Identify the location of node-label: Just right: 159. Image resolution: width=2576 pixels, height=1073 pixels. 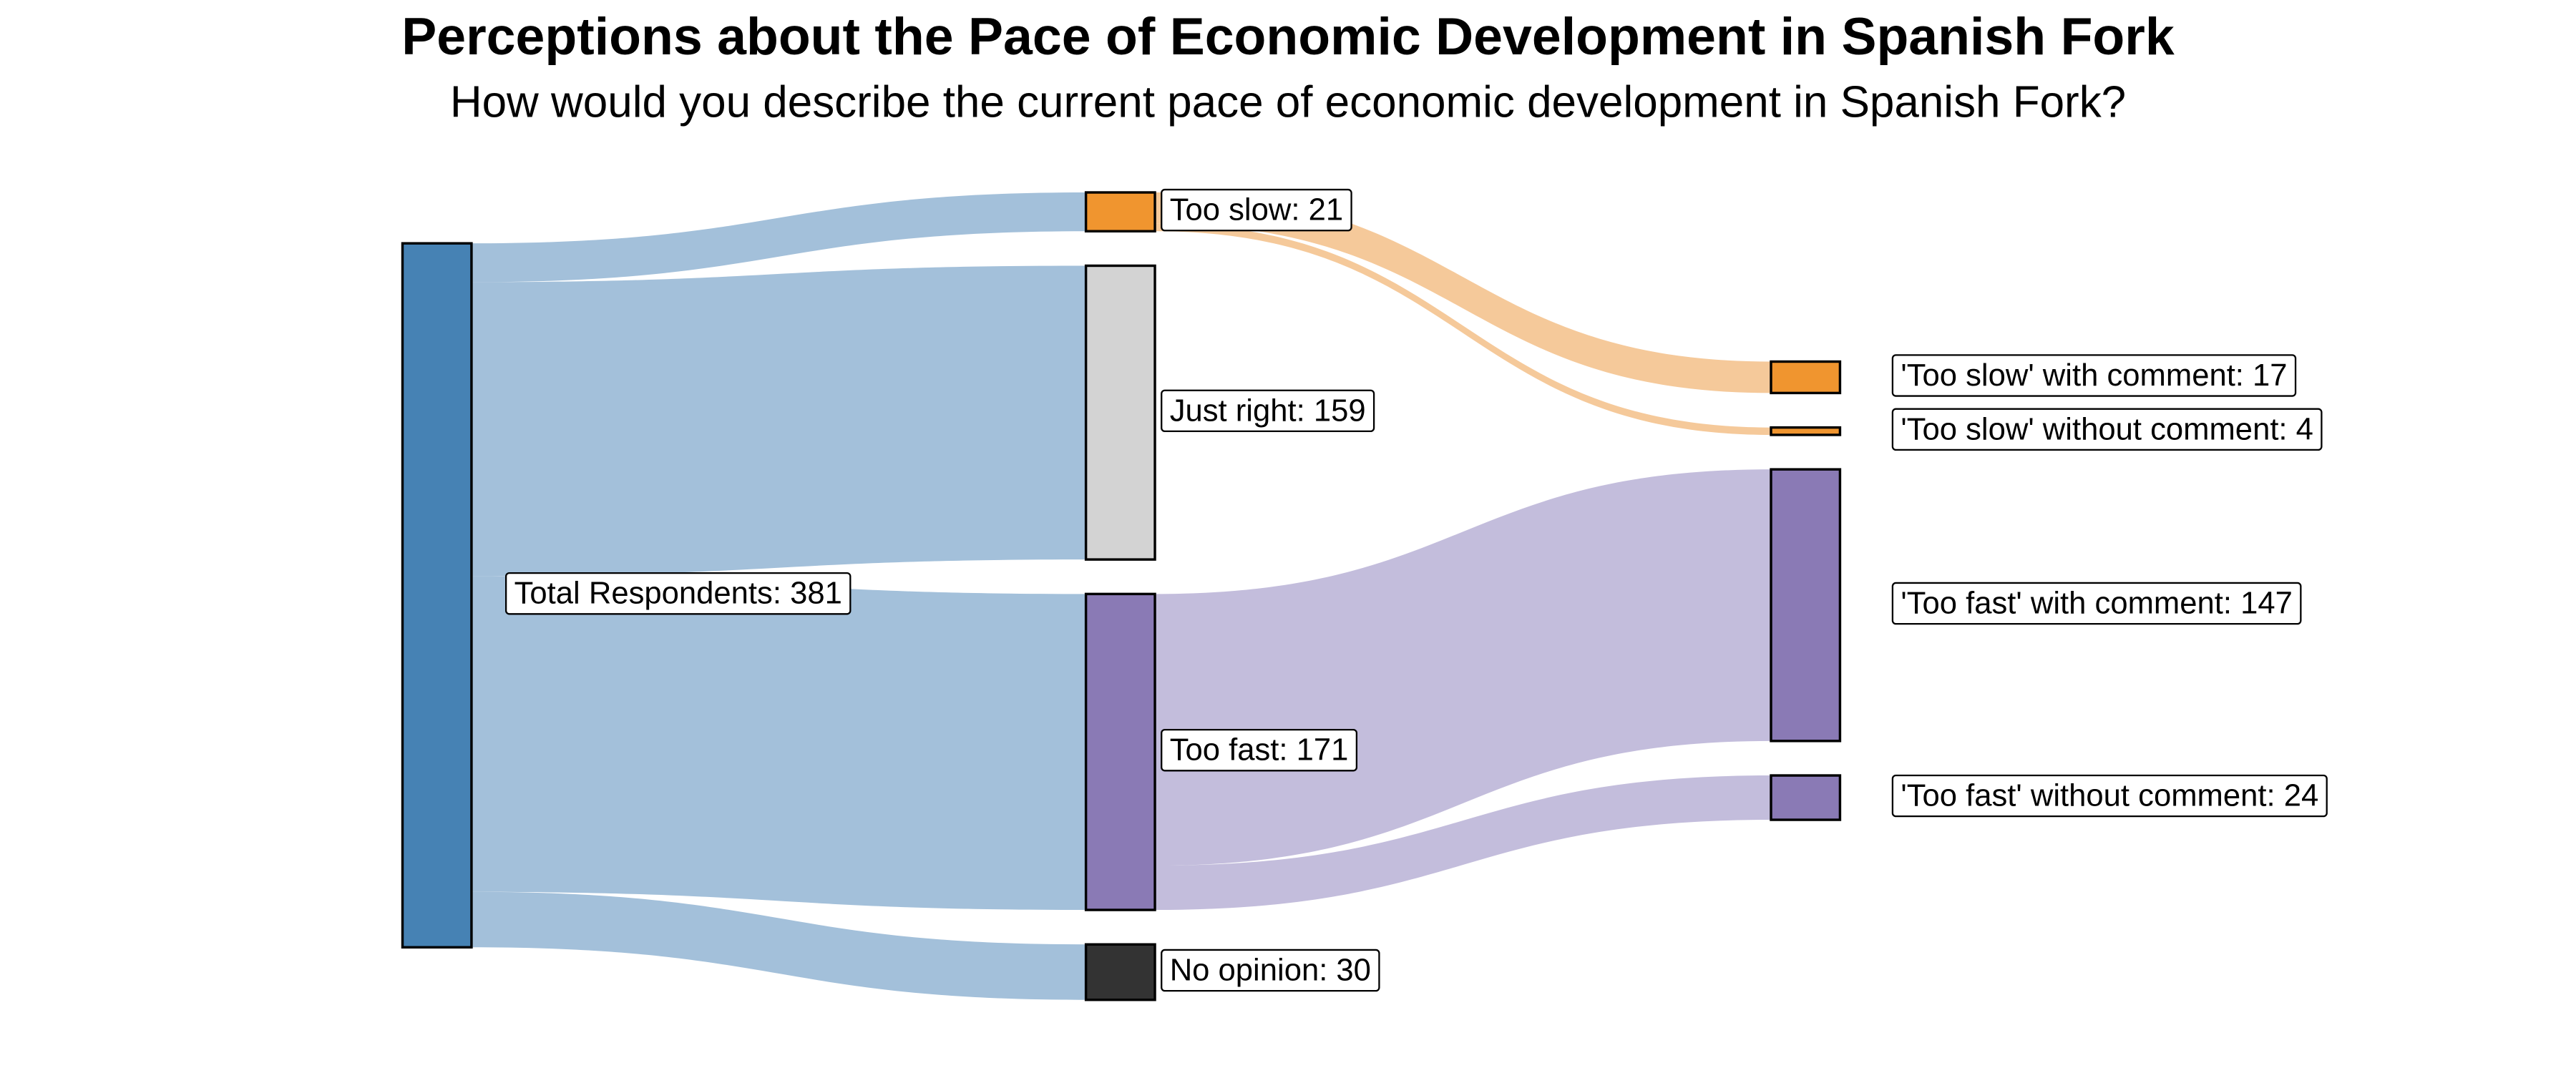
(1268, 410).